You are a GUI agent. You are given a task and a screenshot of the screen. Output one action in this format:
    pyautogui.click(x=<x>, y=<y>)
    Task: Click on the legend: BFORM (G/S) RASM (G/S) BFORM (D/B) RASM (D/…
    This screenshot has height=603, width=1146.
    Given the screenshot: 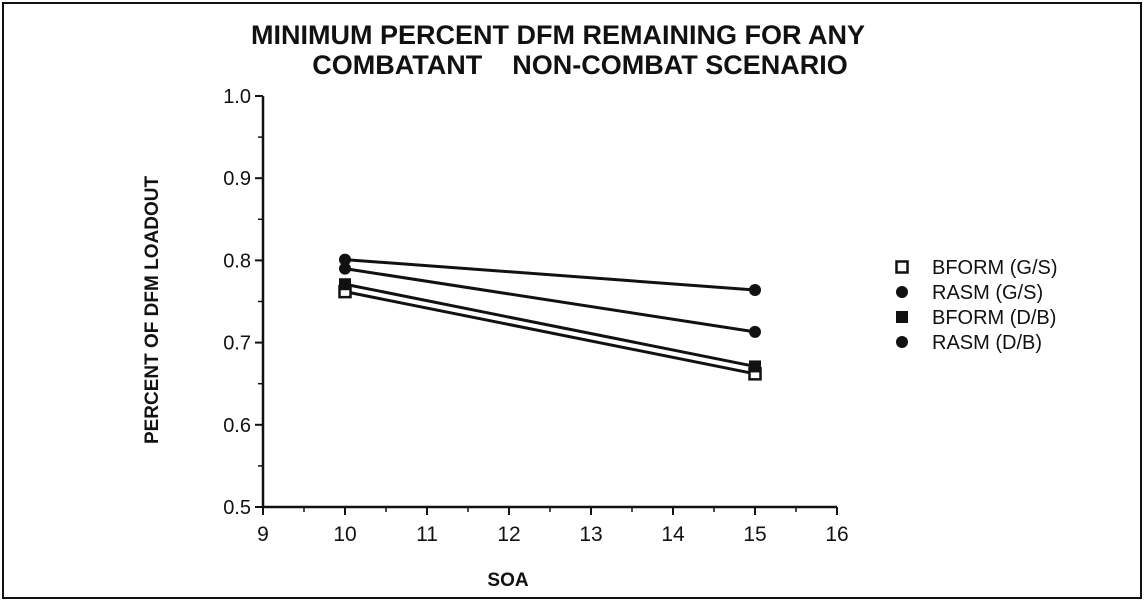 What is the action you would take?
    pyautogui.click(x=976, y=305)
    